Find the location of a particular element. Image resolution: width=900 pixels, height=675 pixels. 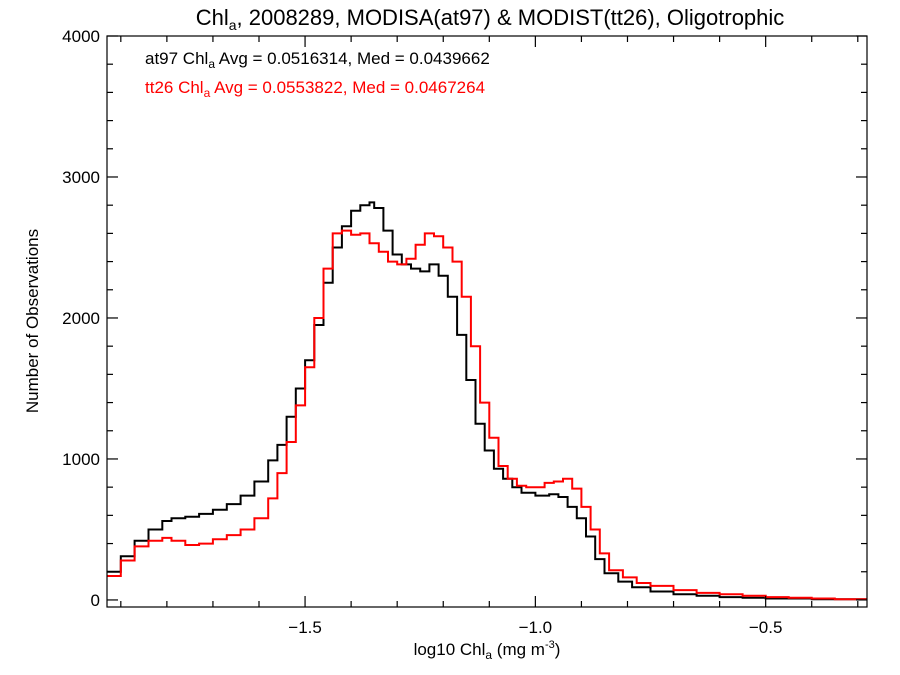

y-tick-label: 1000 is located at coordinates (81, 459).